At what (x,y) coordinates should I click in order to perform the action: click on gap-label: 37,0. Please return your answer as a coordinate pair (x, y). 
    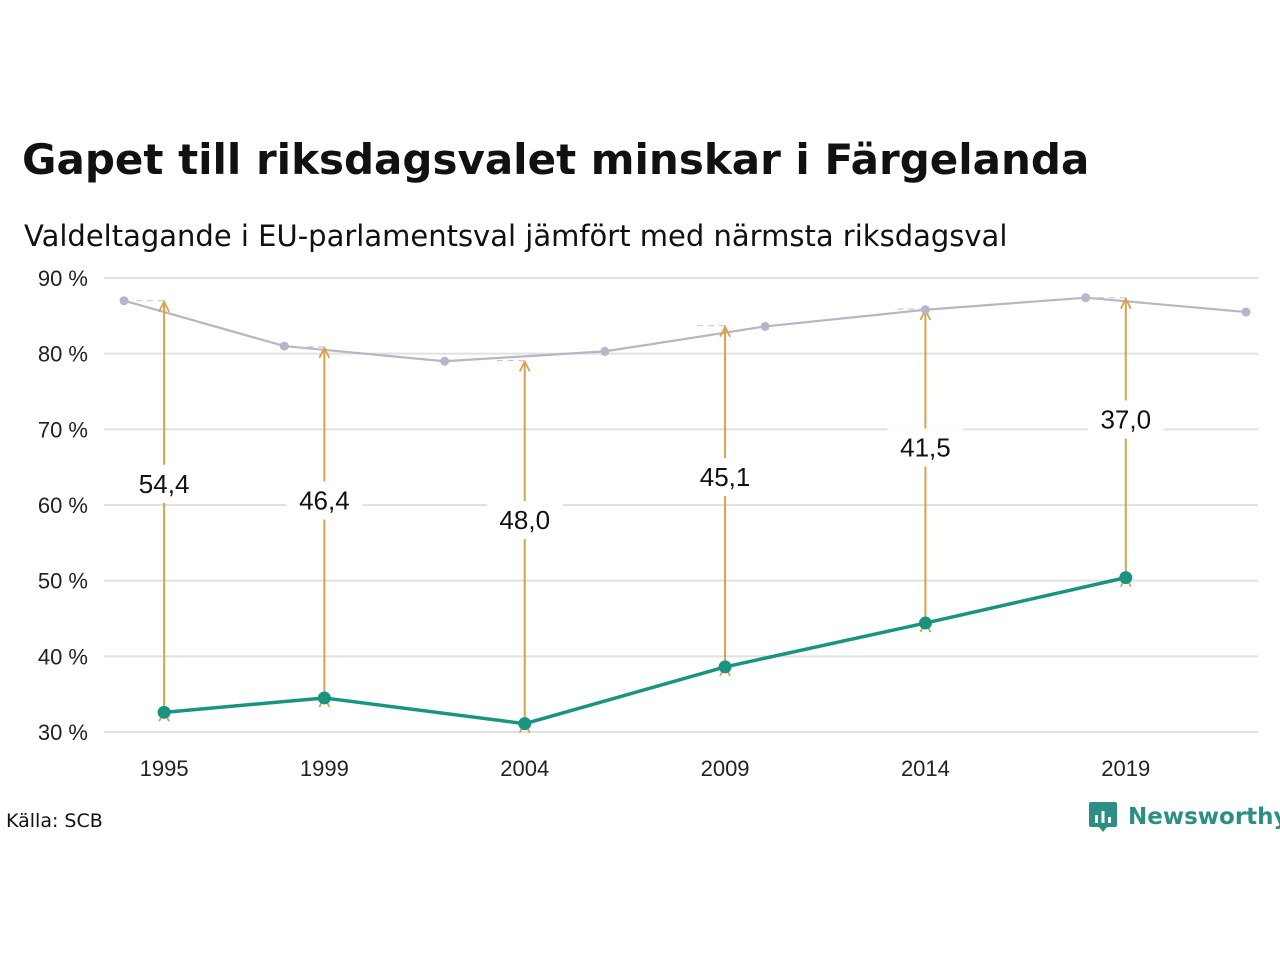
    Looking at the image, I should click on (1125, 419).